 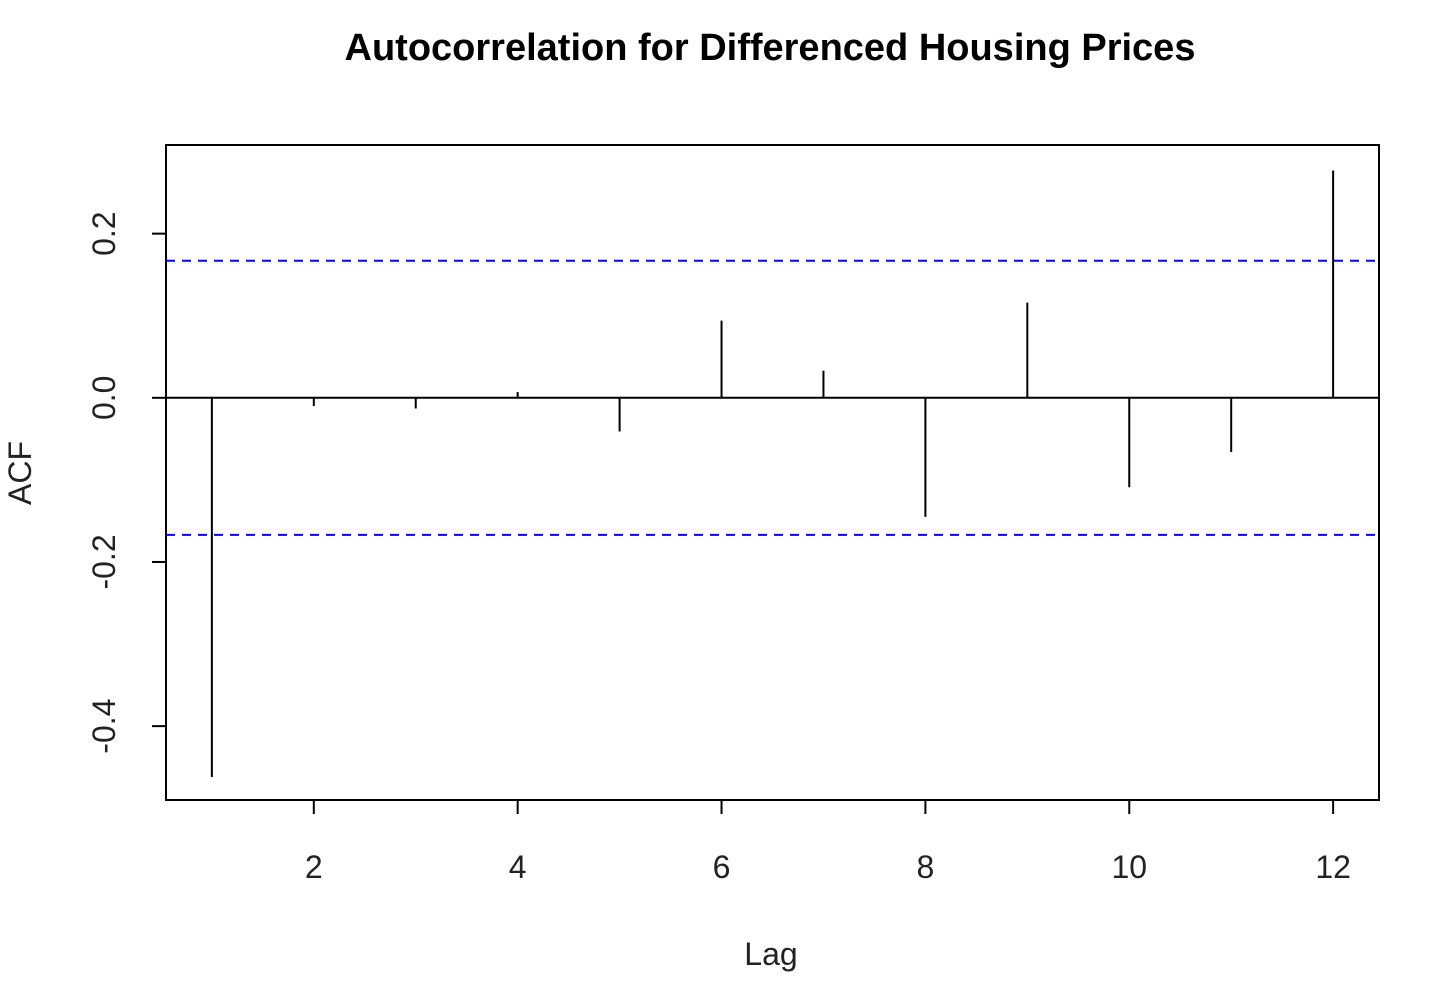 What do you see at coordinates (1129, 867) in the screenshot?
I see `x-tick-label-10: 10` at bounding box center [1129, 867].